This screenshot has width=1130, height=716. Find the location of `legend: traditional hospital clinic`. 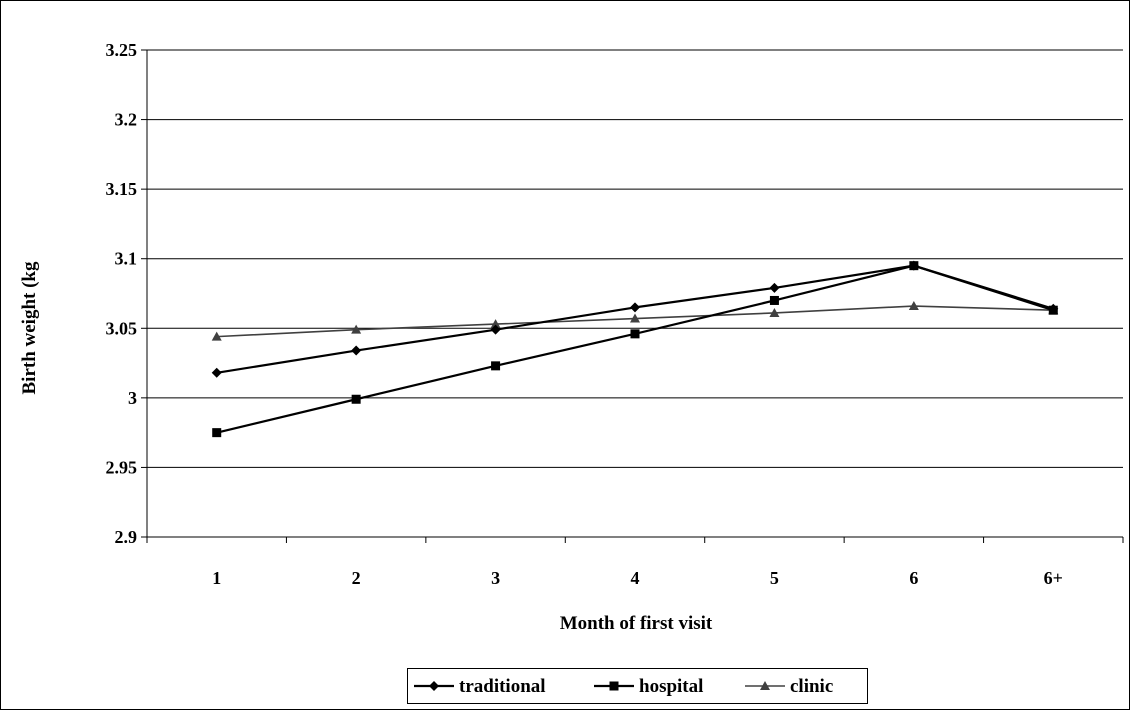

legend: traditional hospital clinic is located at coordinates (637, 686).